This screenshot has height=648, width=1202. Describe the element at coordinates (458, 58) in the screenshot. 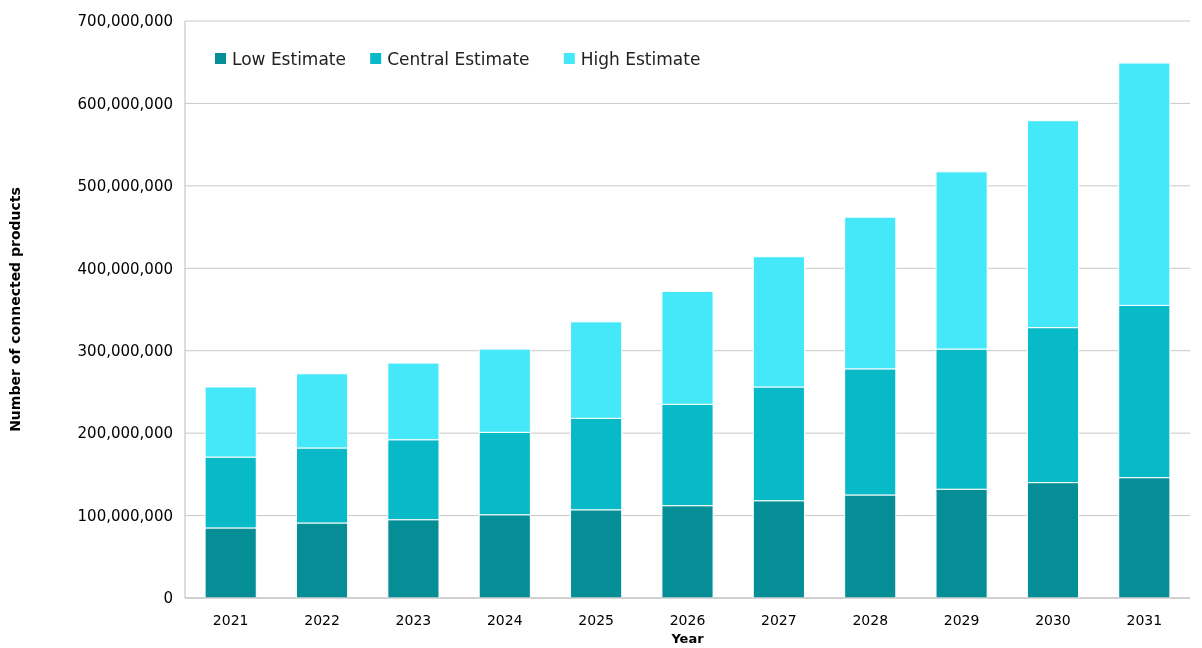

I see `legend-label: Central Estimate` at that location.